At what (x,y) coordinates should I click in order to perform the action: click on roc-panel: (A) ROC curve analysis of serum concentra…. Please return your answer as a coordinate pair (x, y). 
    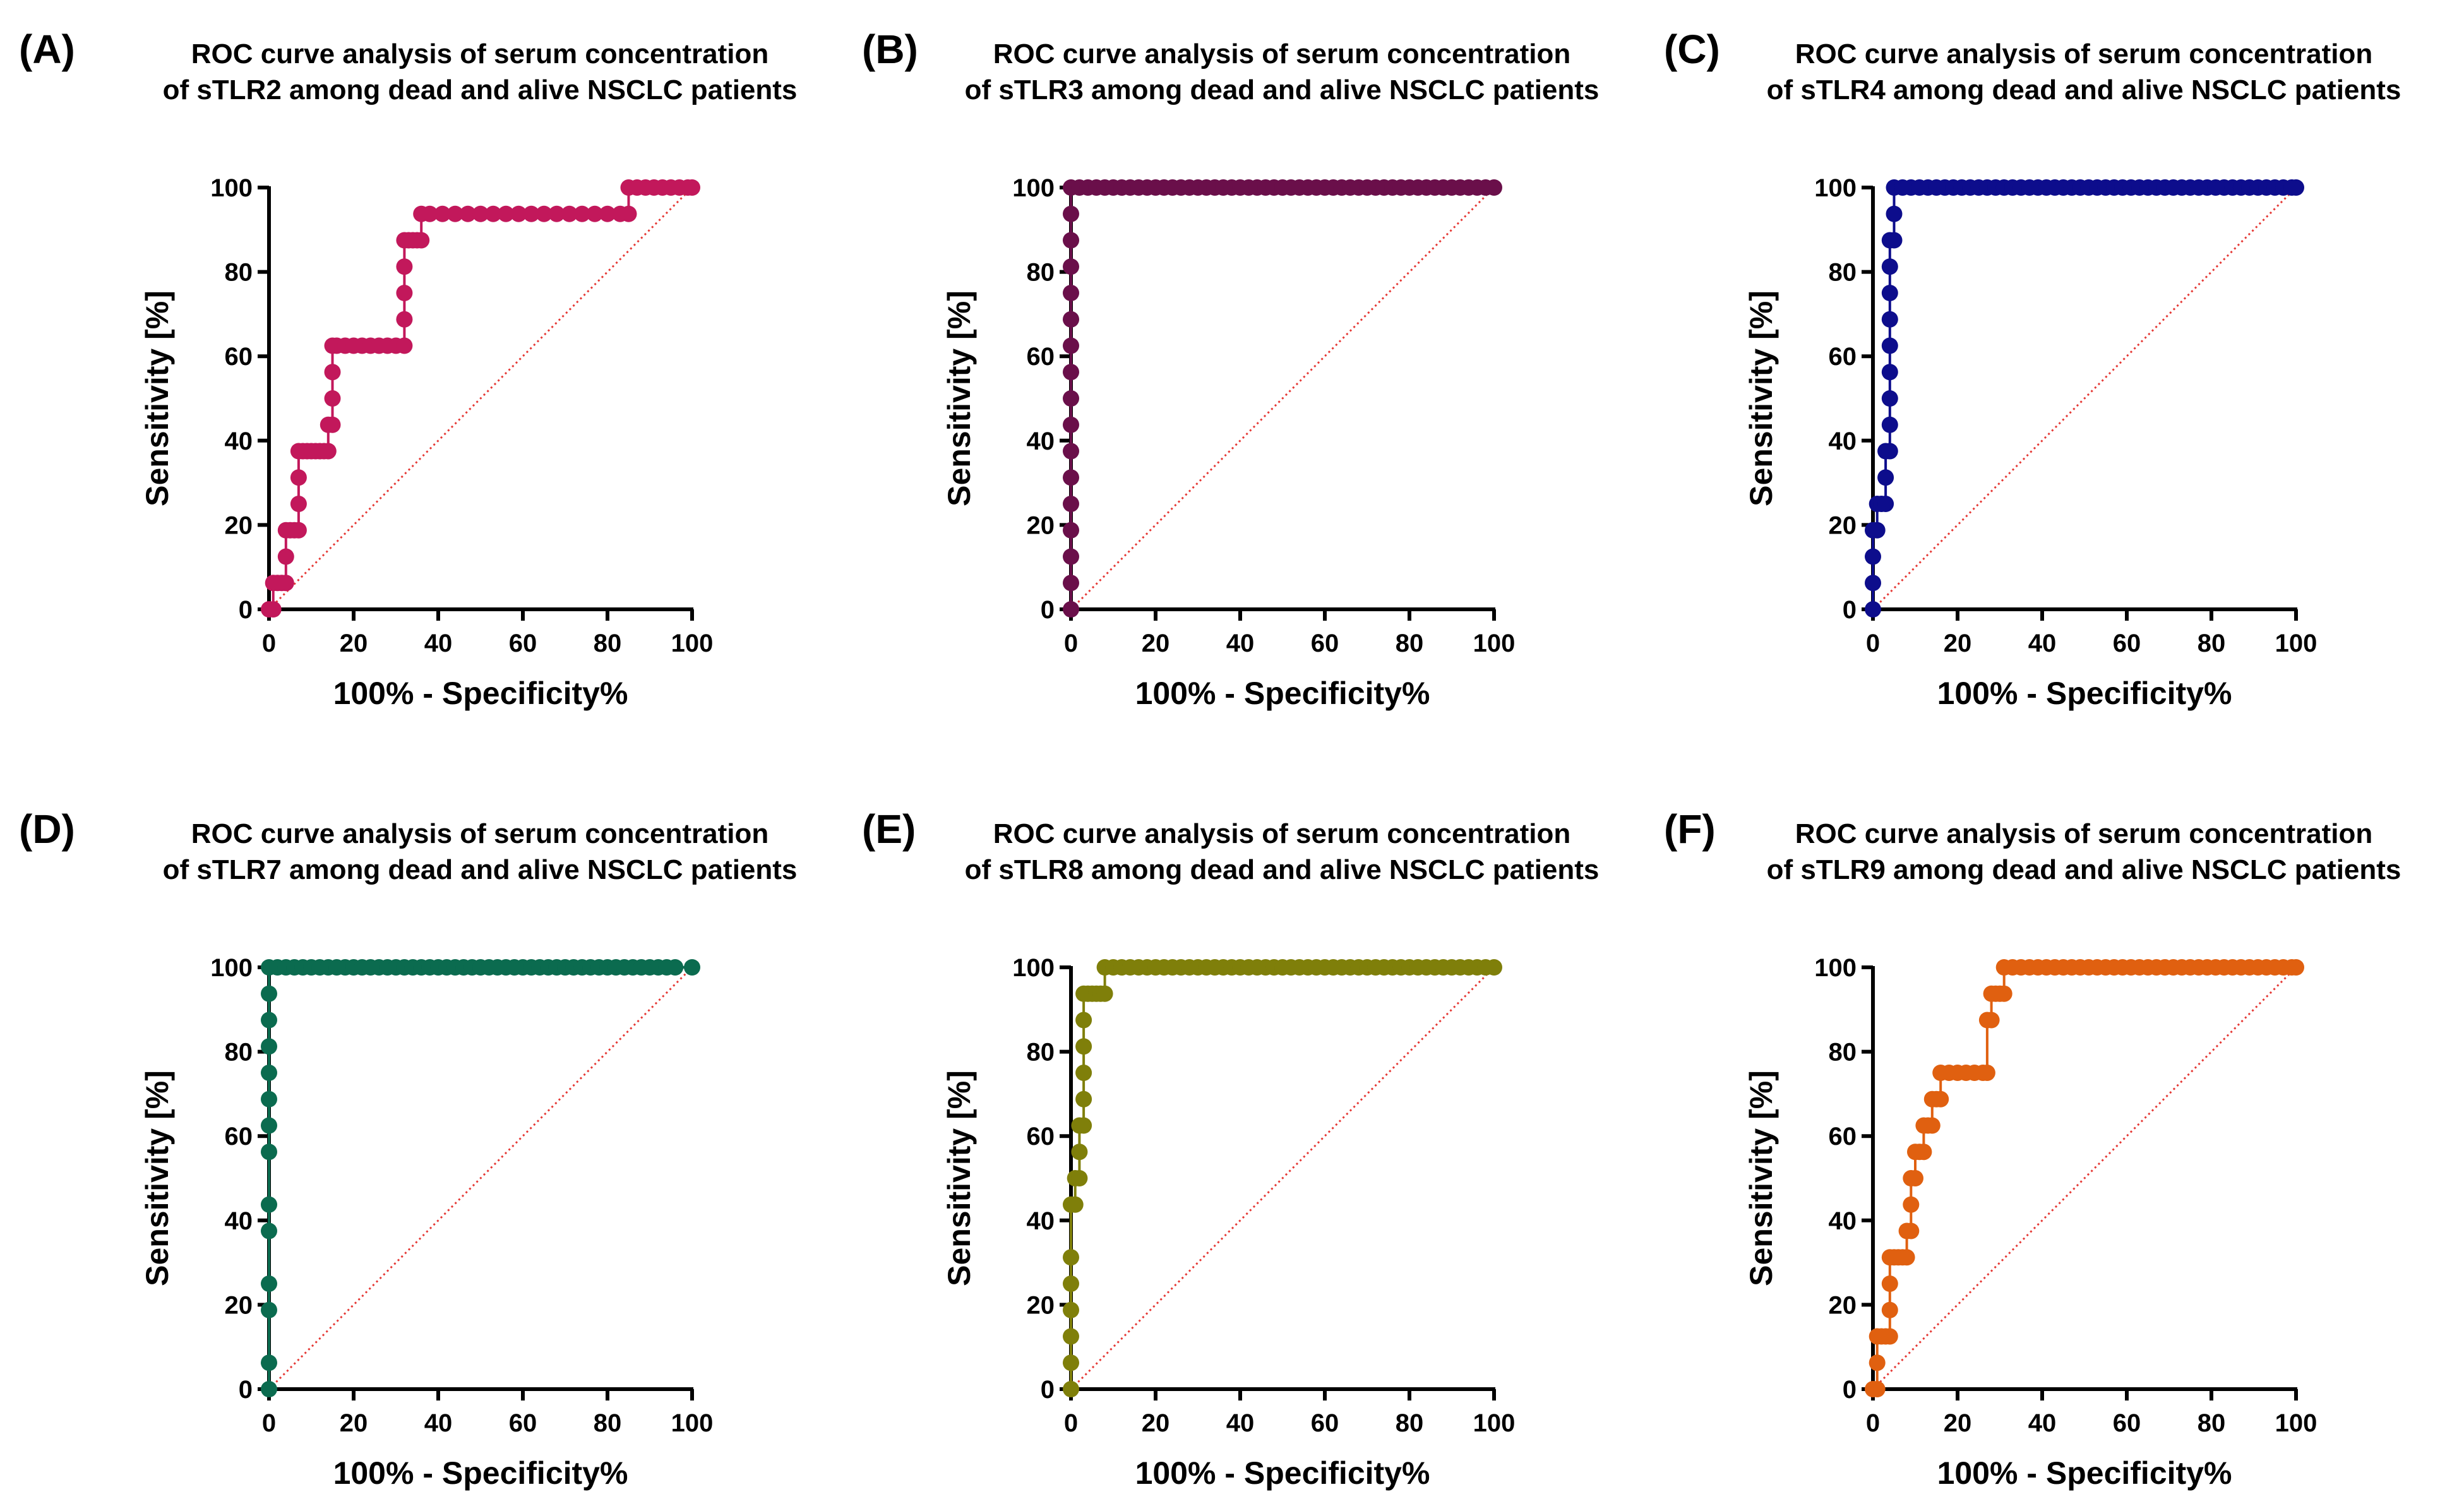
    Looking at the image, I should click on (408, 369).